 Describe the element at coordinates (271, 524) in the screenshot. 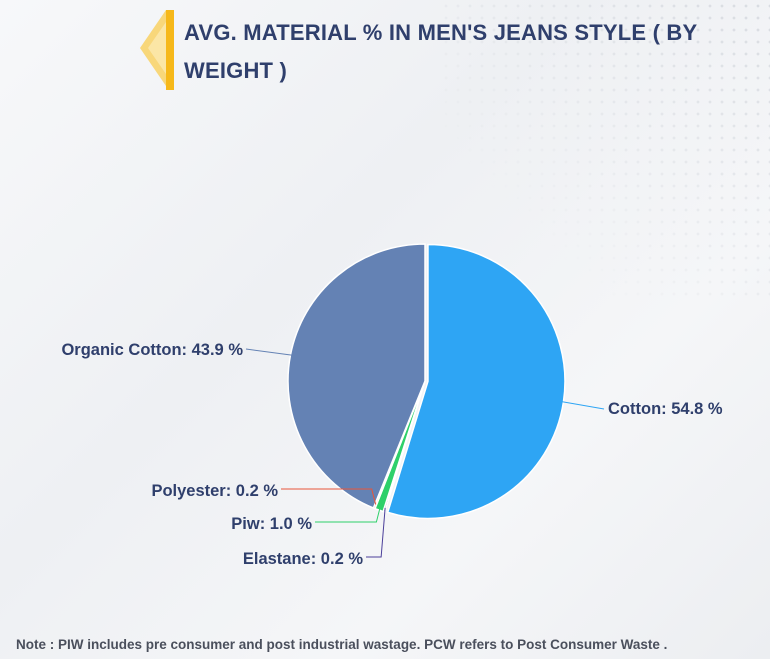

I see `data-label-piw: Piw: 1.0 %` at that location.